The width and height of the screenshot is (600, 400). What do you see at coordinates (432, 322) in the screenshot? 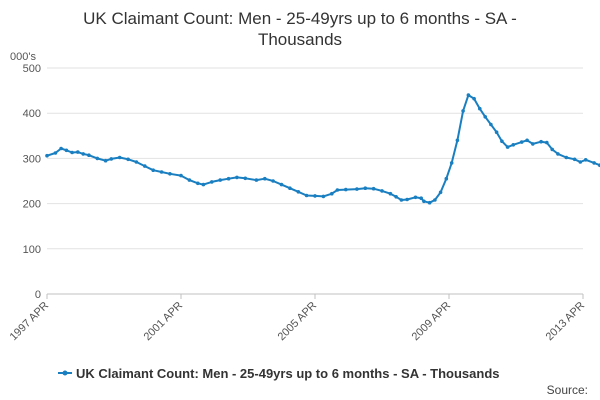
I see `x-tick-label-3: 2009 APR` at bounding box center [432, 322].